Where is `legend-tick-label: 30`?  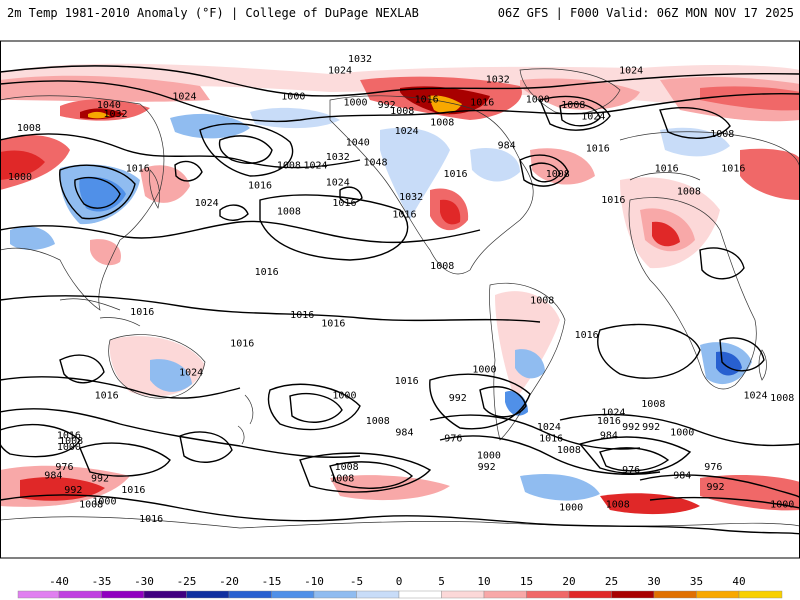 legend-tick-label: 30 is located at coordinates (653, 581).